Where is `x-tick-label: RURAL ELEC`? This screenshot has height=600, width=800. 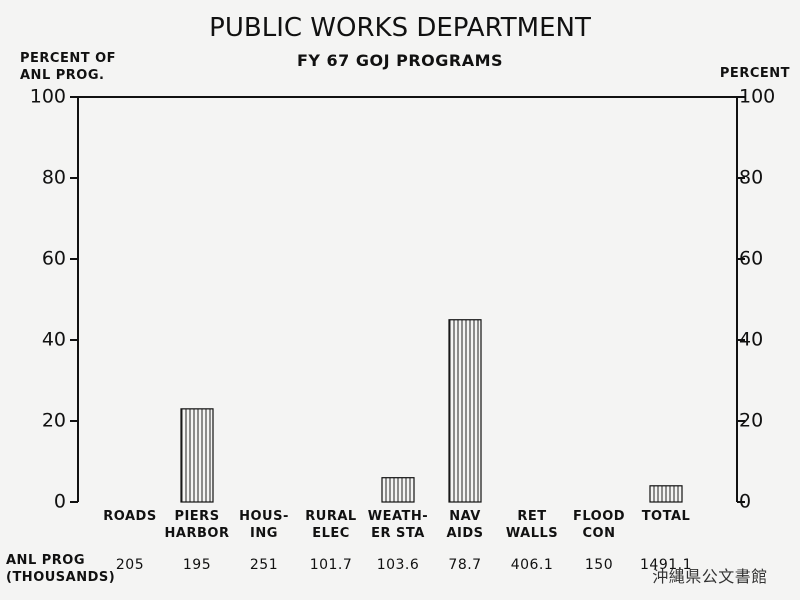
x-tick-label: RURAL ELEC is located at coordinates (331, 525).